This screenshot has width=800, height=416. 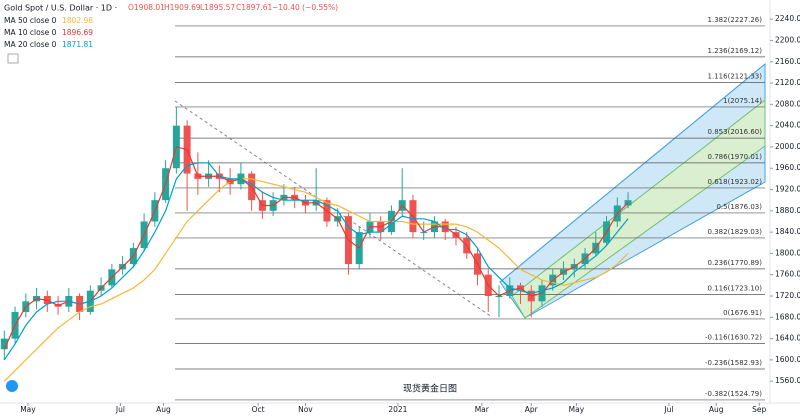 What do you see at coordinates (735, 51) in the screenshot?
I see `fib-label: 1.236(2169.12)` at bounding box center [735, 51].